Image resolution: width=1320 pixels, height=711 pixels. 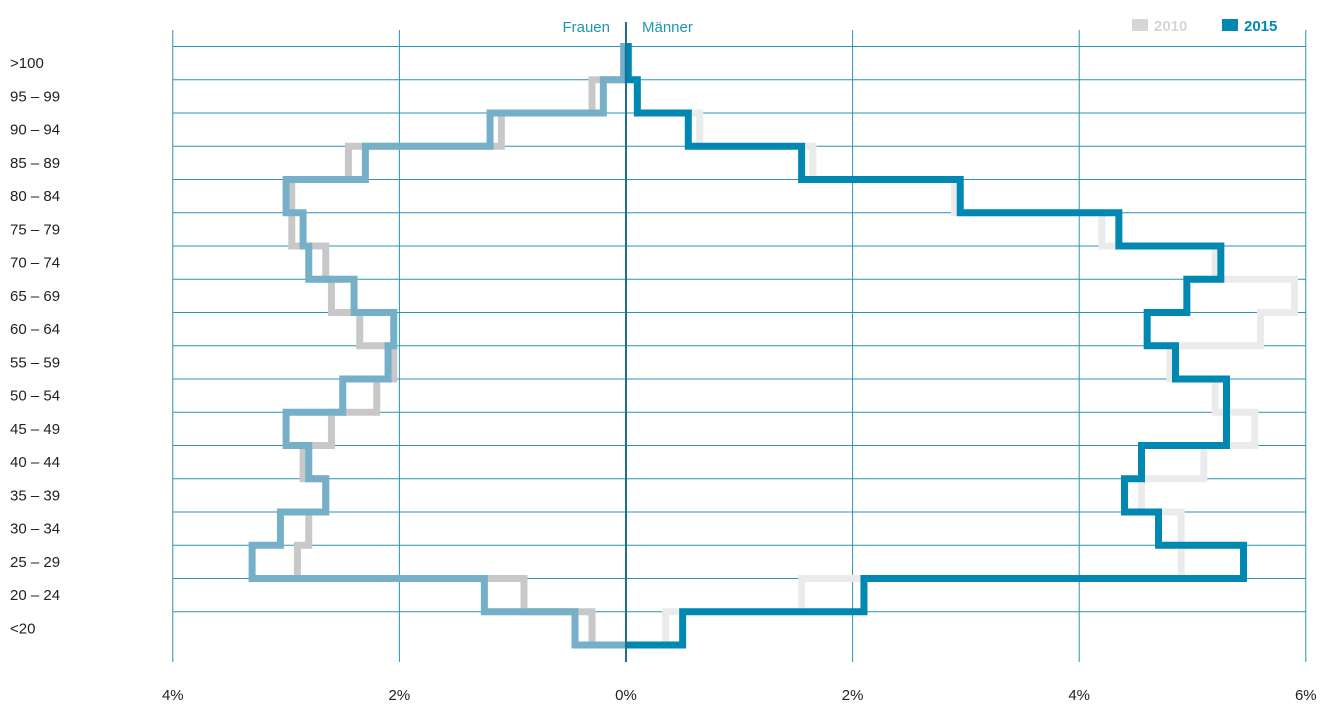 I want to click on age-group-label: 80 – 84, so click(x=35, y=196).